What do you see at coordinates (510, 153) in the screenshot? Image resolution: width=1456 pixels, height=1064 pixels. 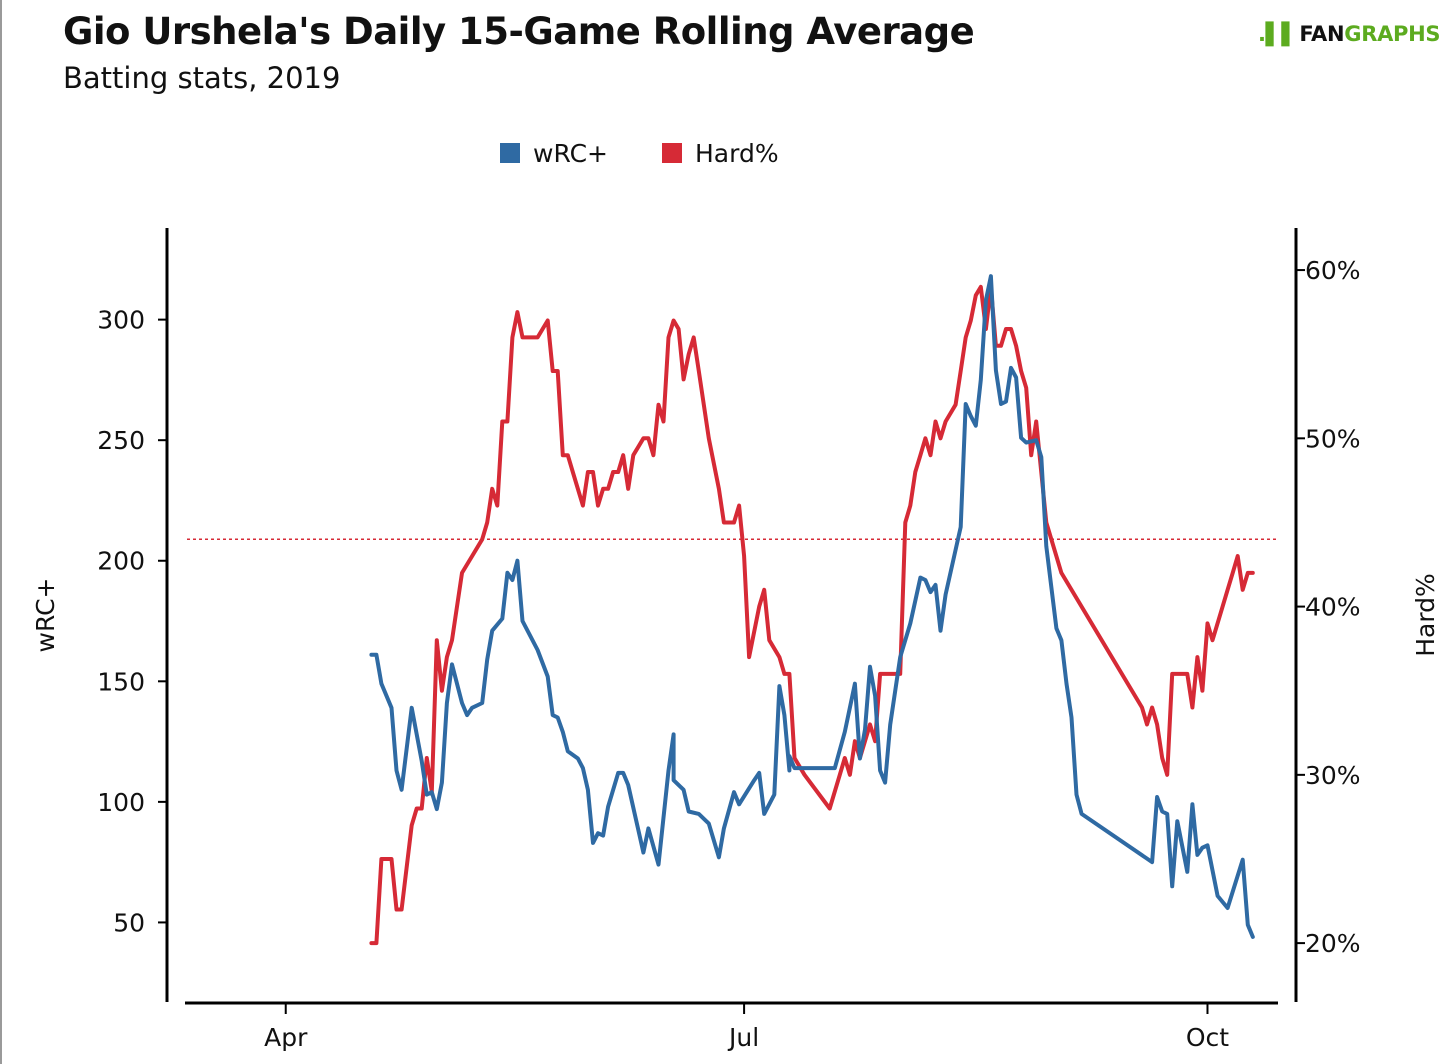 I see `legend-swatch-wrc` at bounding box center [510, 153].